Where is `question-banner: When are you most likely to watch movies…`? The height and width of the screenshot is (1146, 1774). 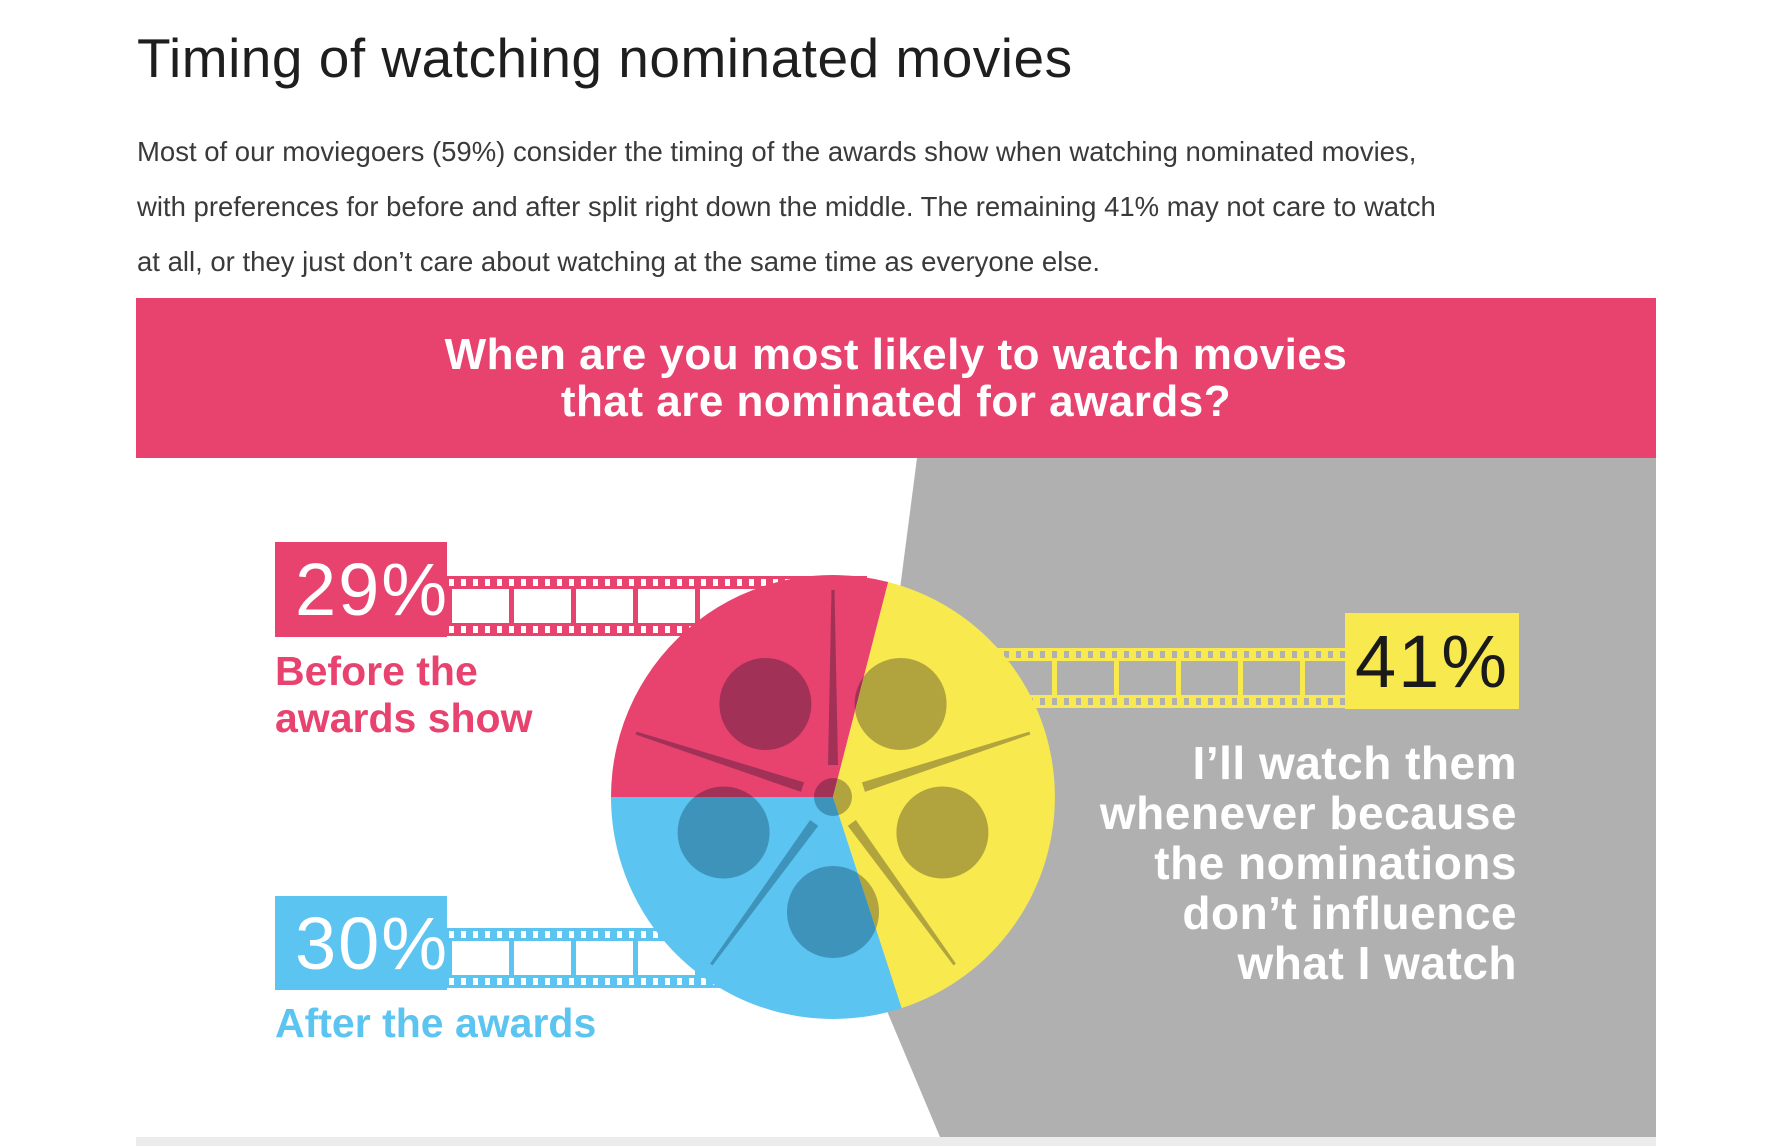
question-banner: When are you most likely to watch movies… is located at coordinates (896, 378).